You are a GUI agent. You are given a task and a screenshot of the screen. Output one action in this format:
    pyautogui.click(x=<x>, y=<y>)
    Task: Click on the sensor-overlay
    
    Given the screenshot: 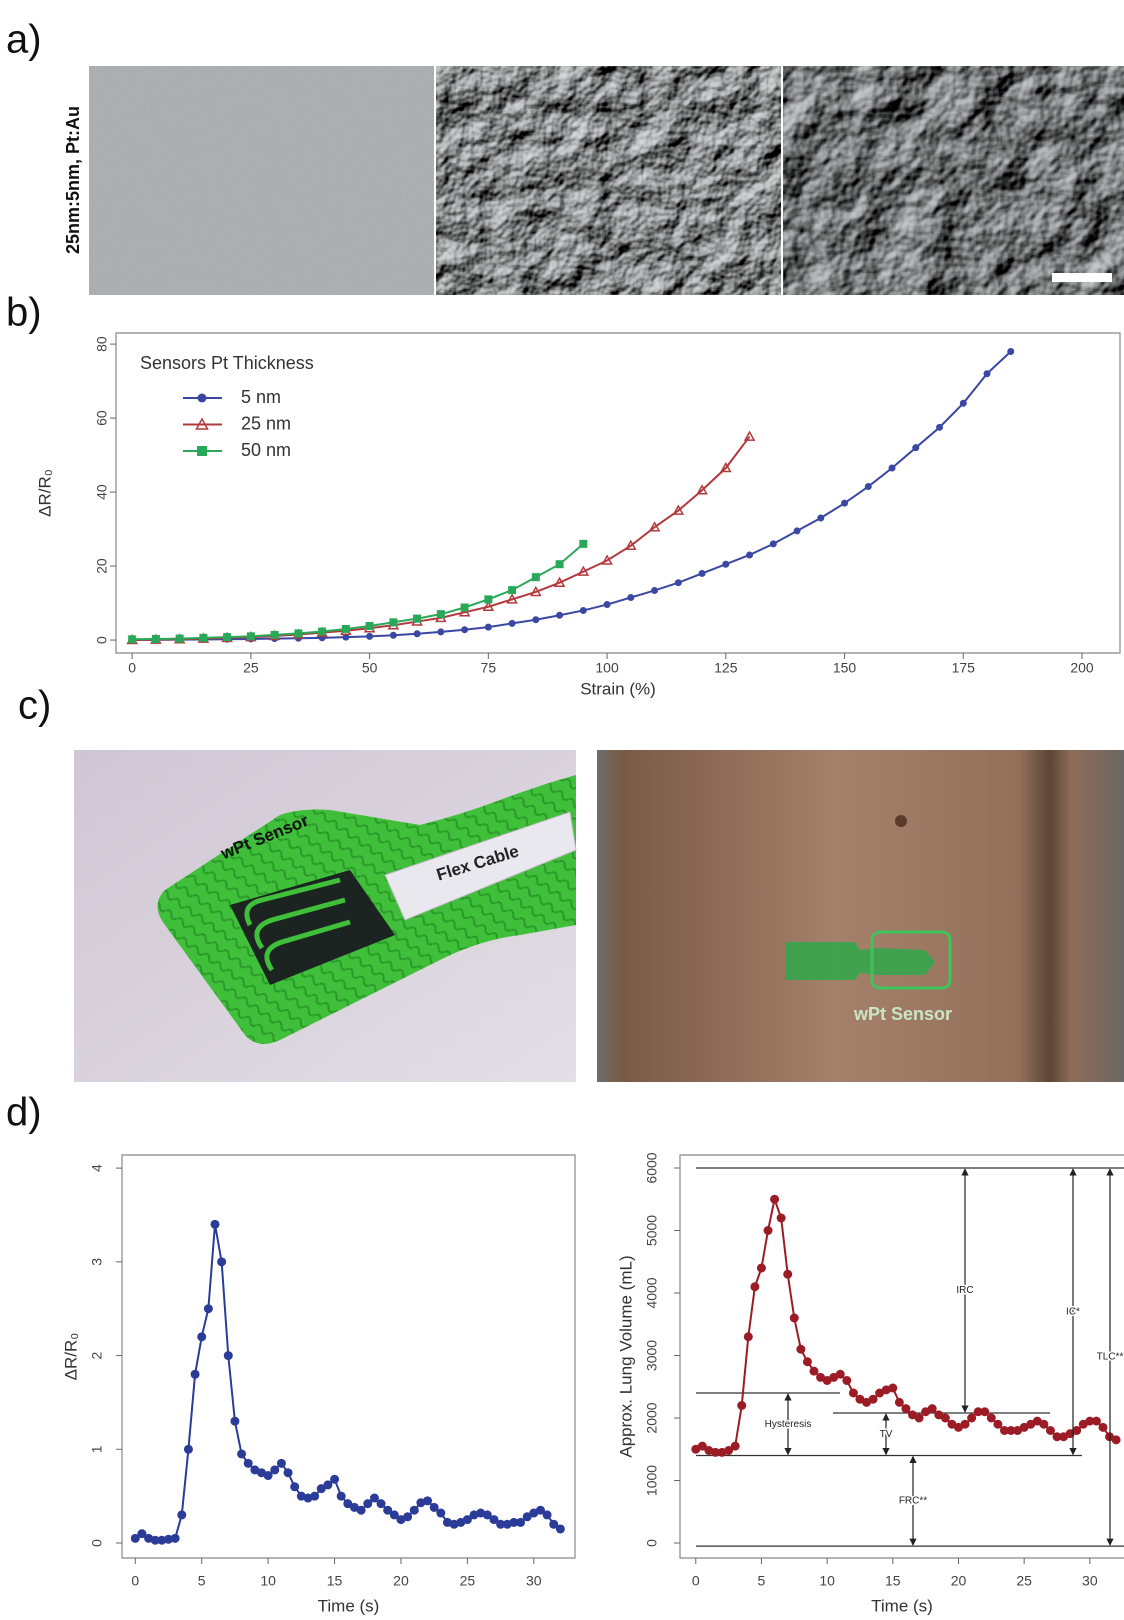 What is the action you would take?
    pyautogui.click(x=860, y=961)
    